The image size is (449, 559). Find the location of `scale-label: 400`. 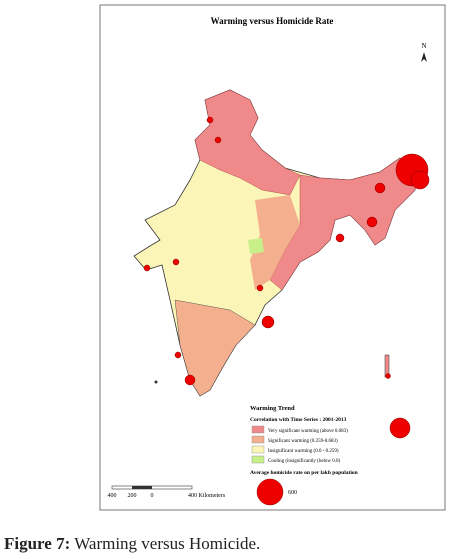

scale-label: 400 is located at coordinates (112, 496).